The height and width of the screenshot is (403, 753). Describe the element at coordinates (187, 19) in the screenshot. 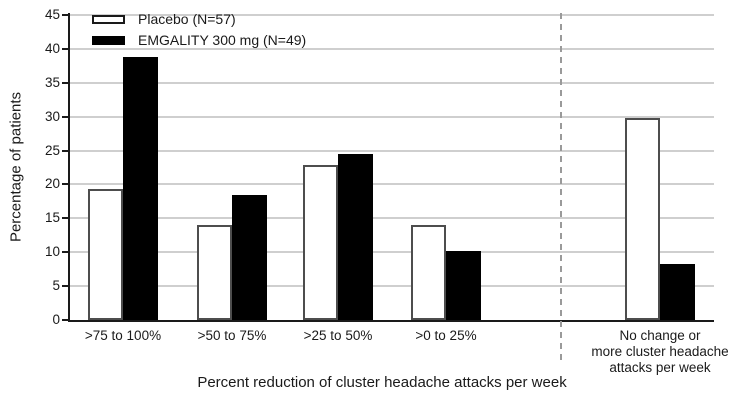

I see `legend-label: Placebo (N=57)` at that location.